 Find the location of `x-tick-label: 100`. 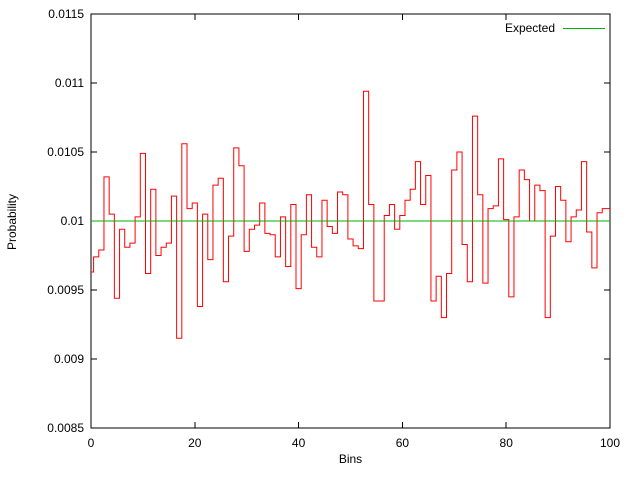

x-tick-label: 100 is located at coordinates (610, 443).